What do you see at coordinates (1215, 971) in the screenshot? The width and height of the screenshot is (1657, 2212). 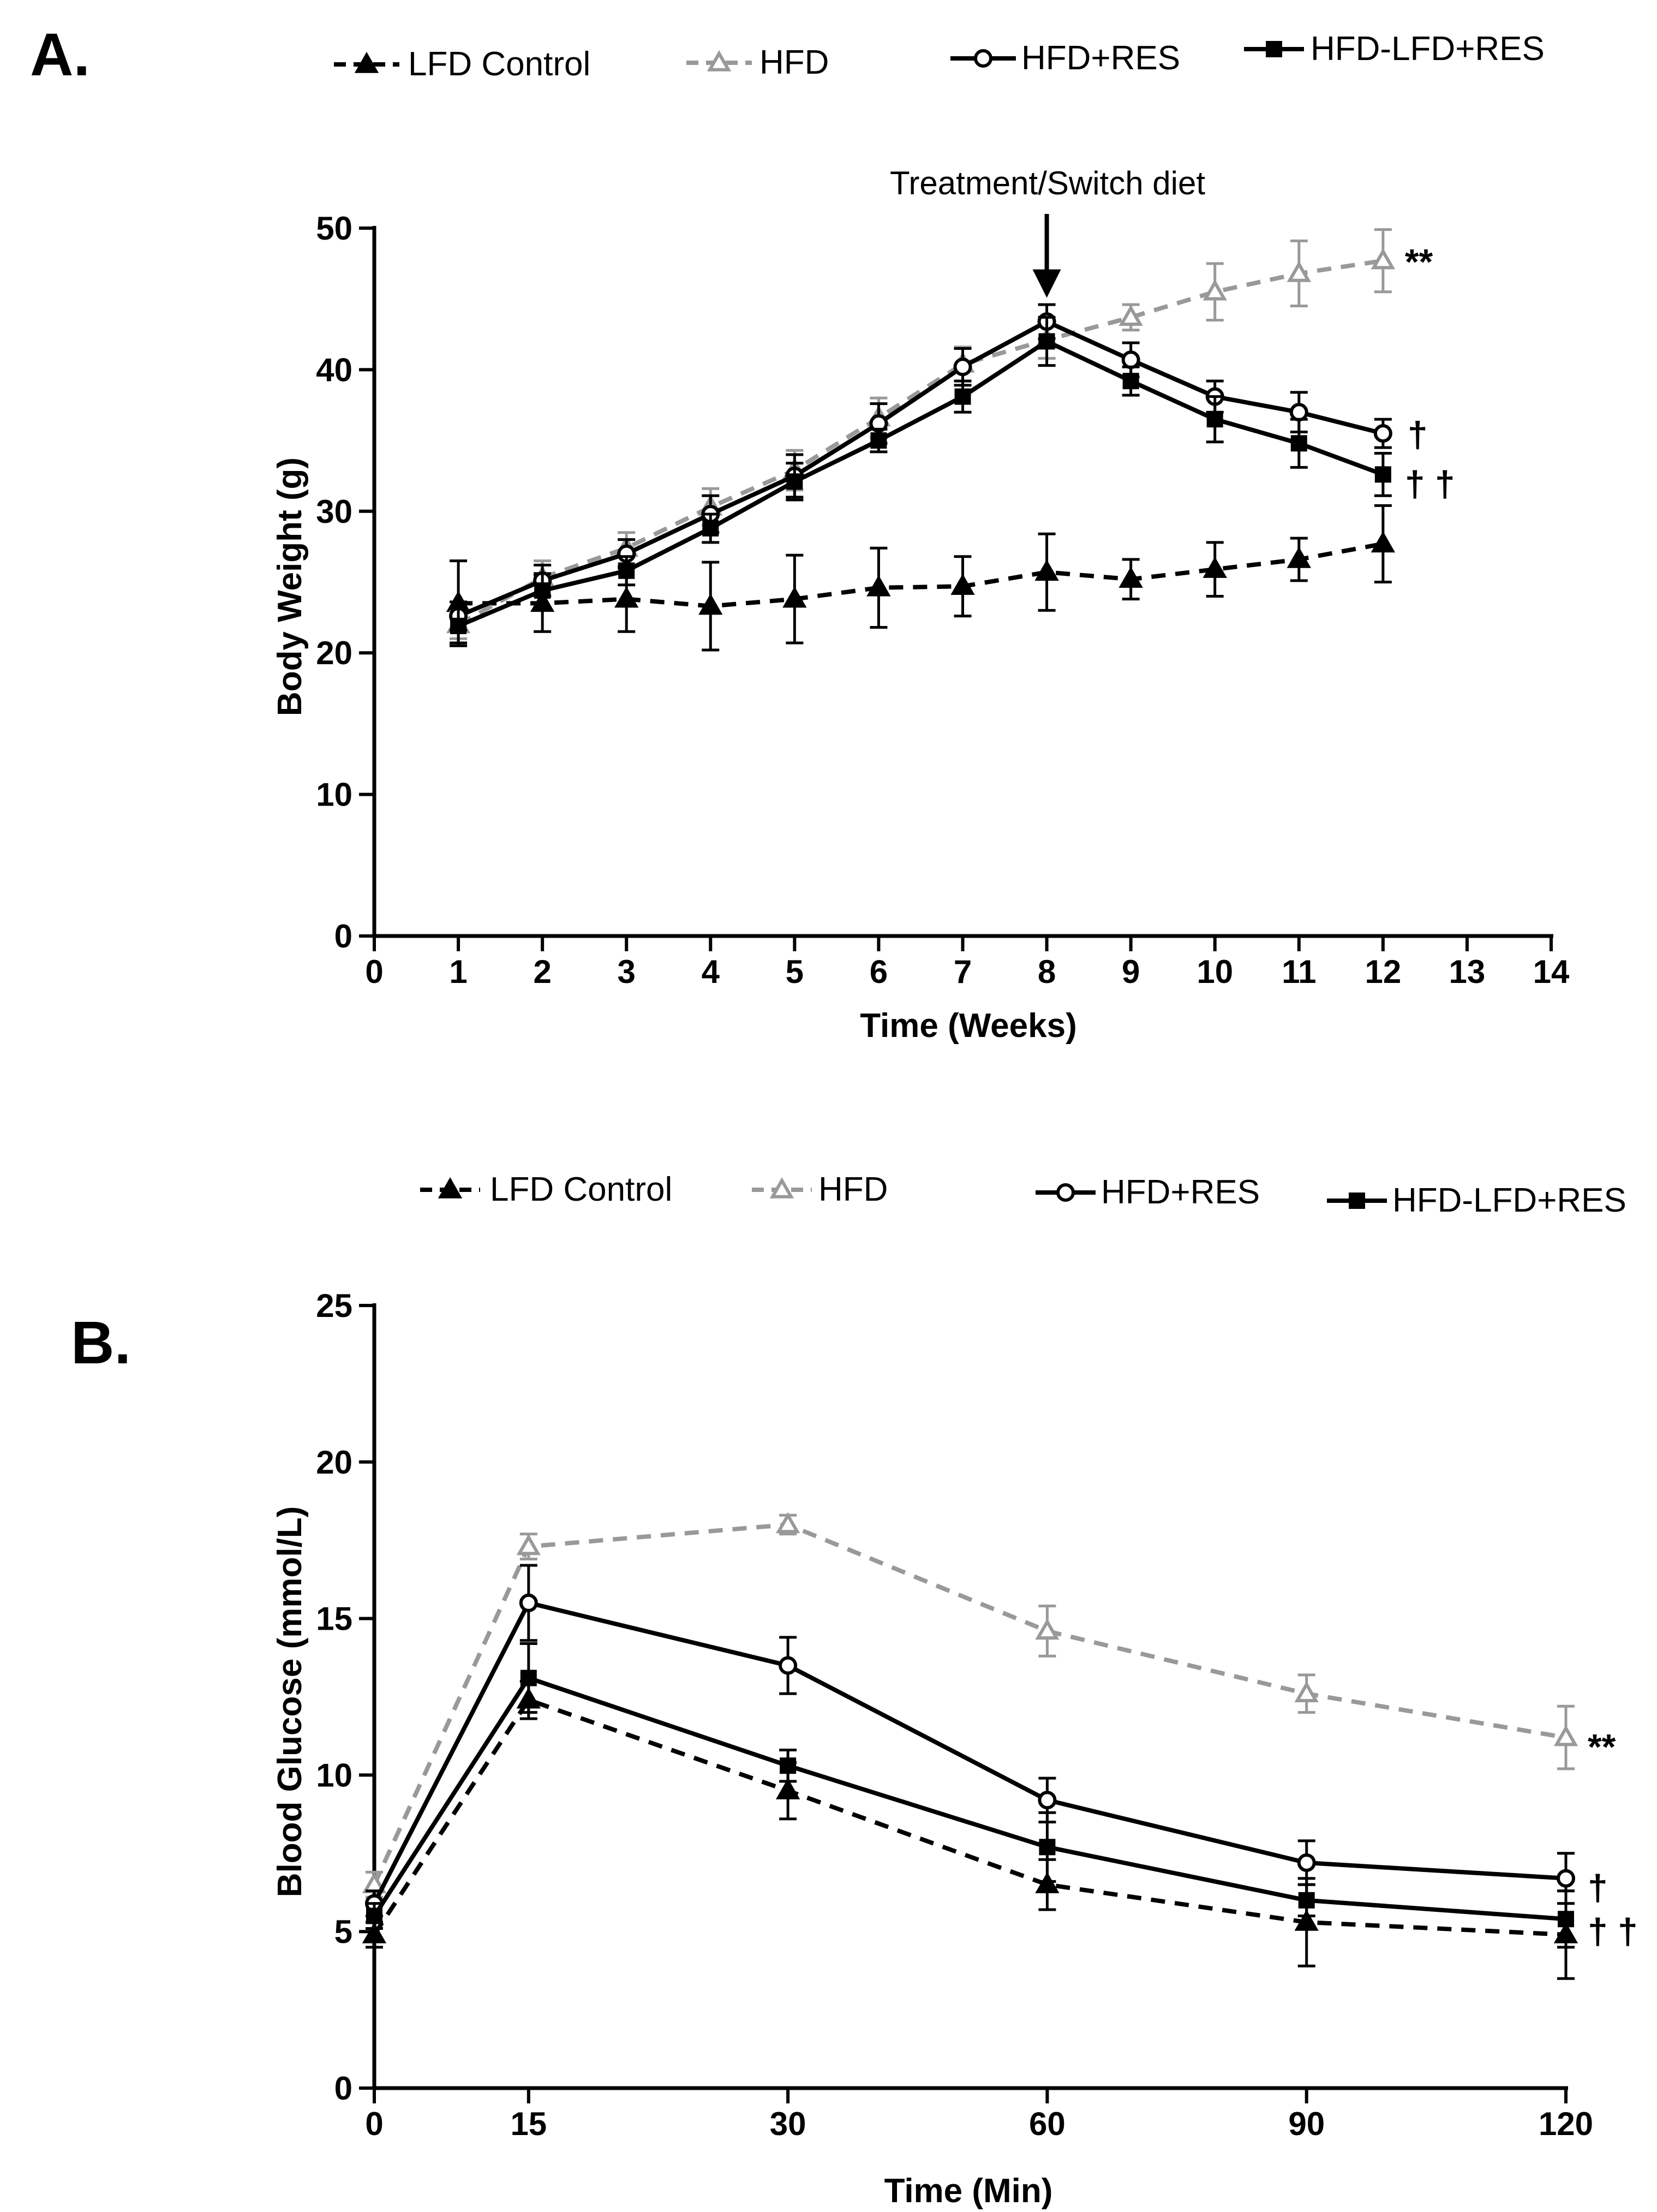 I see `panel-a-x-tick-label: 10` at bounding box center [1215, 971].